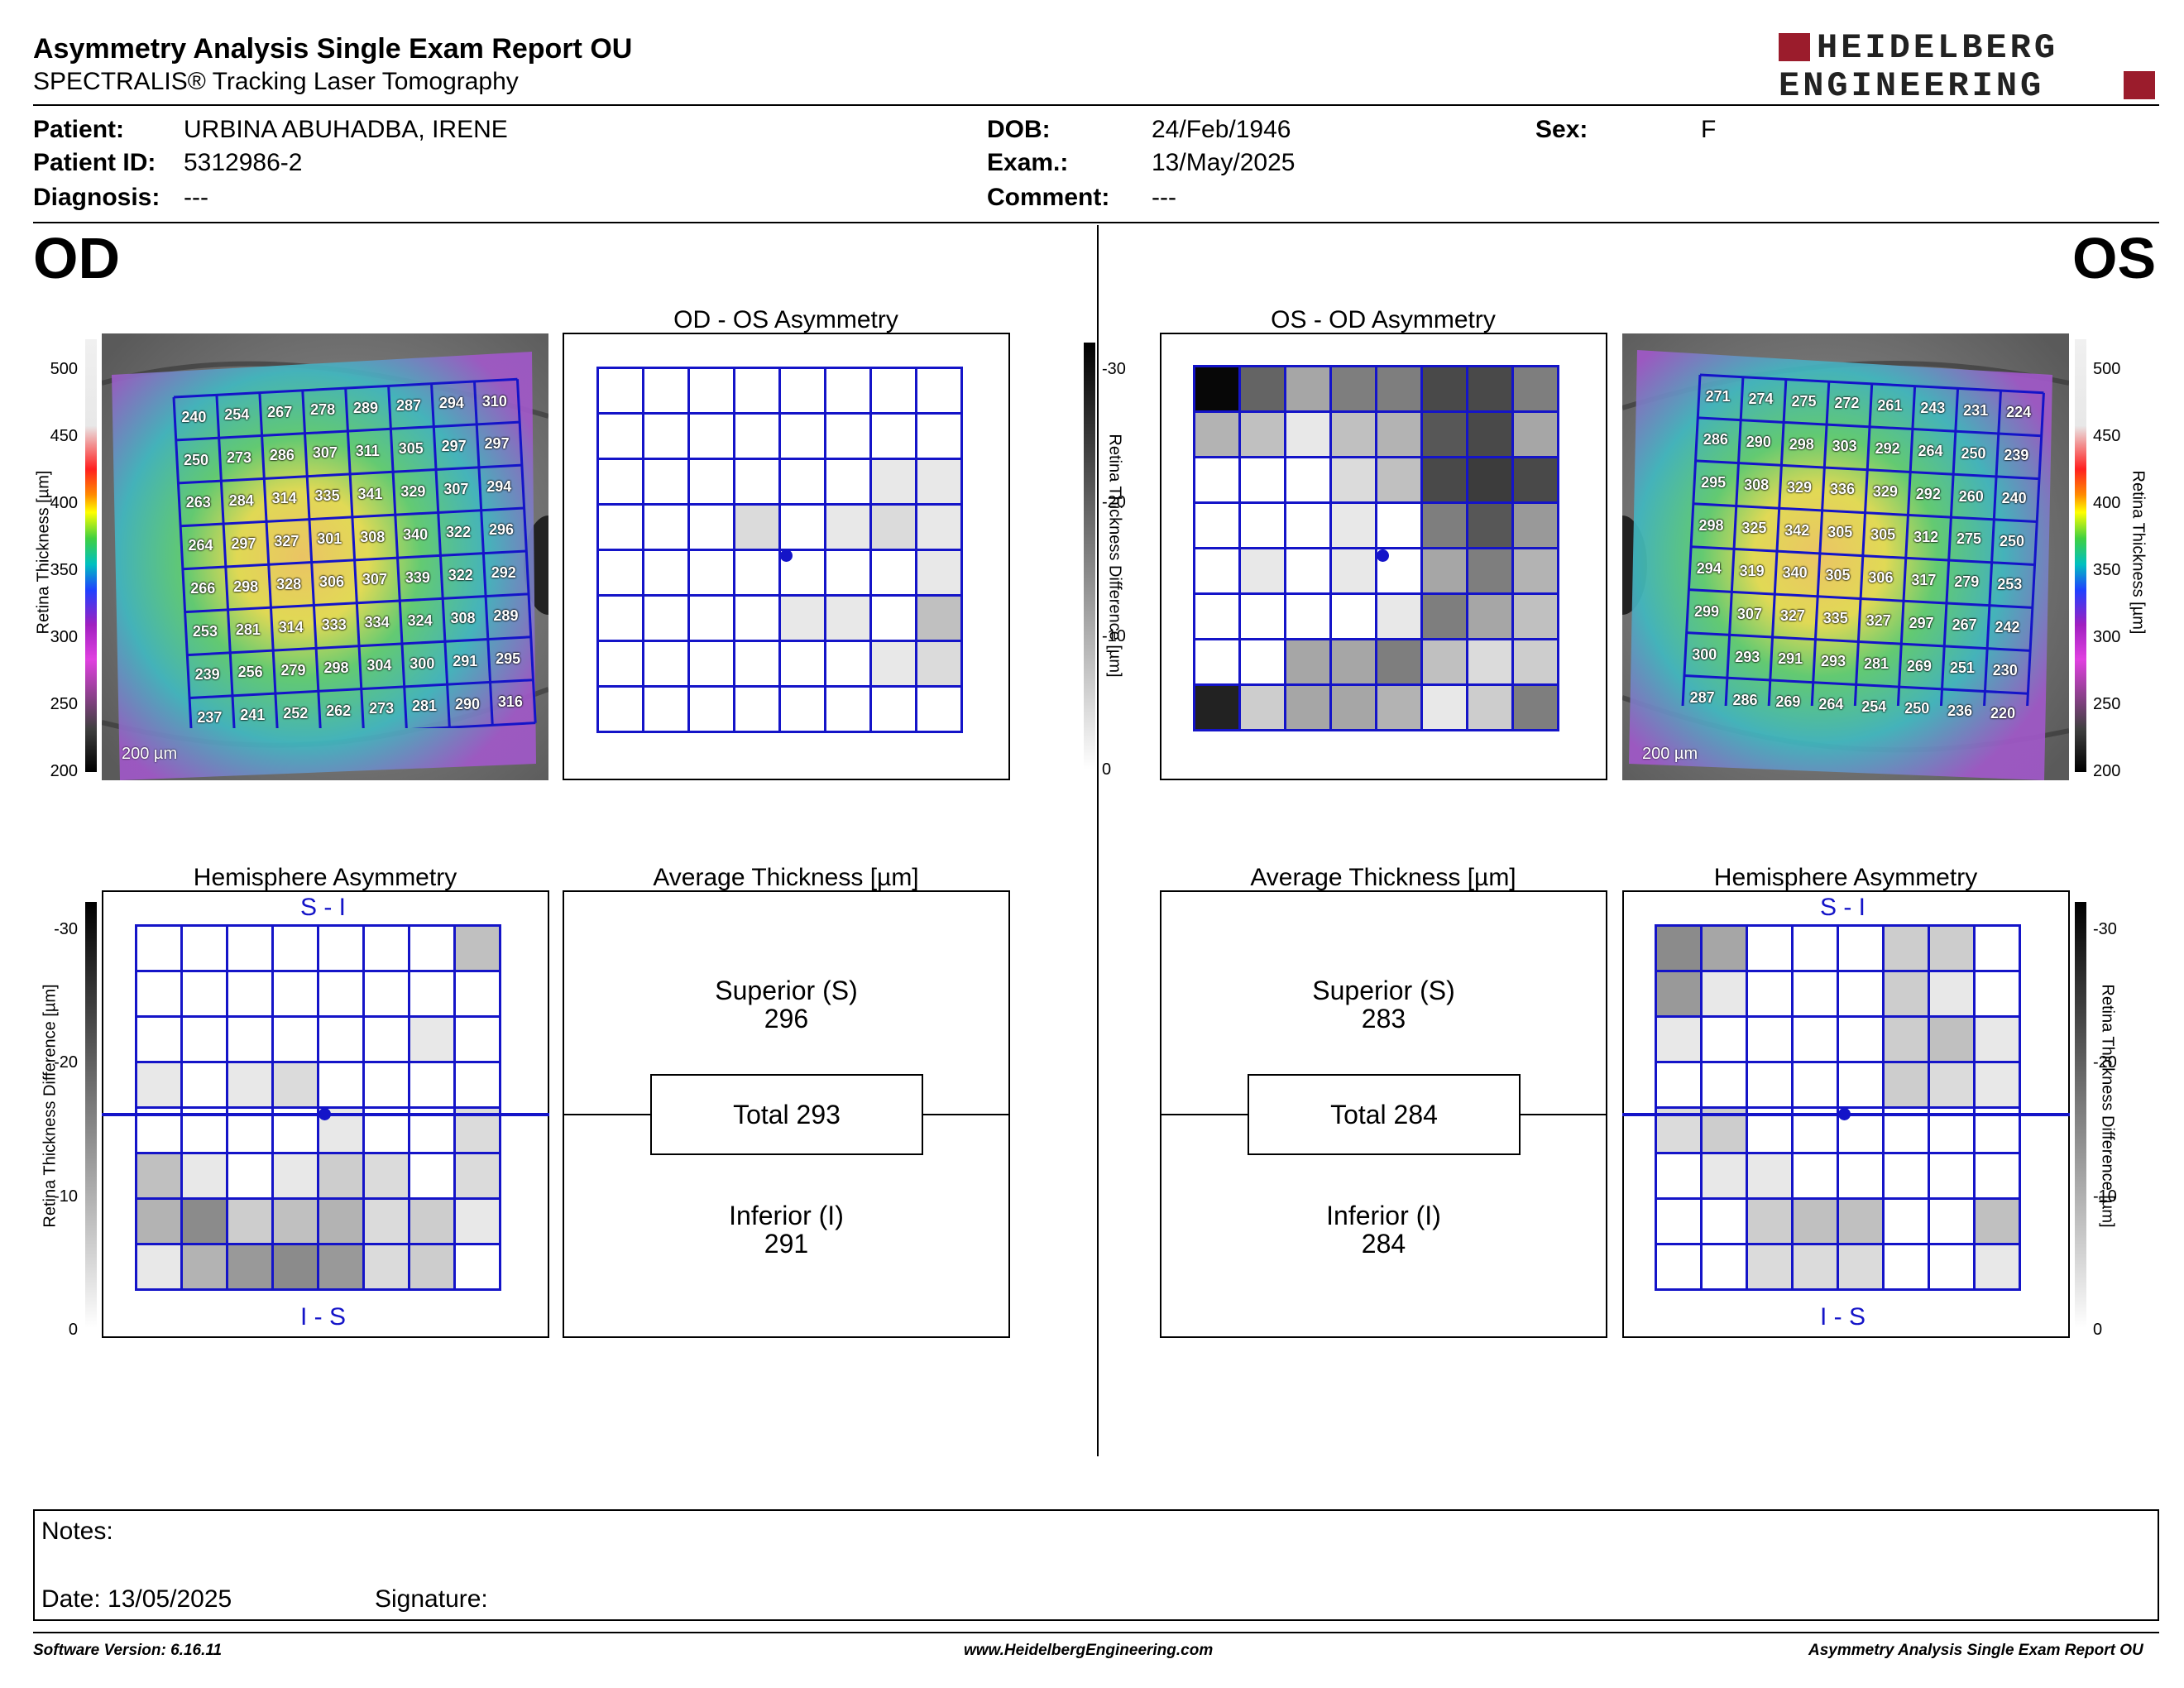  What do you see at coordinates (241, 500) in the screenshot?
I see `thickness-value: 284` at bounding box center [241, 500].